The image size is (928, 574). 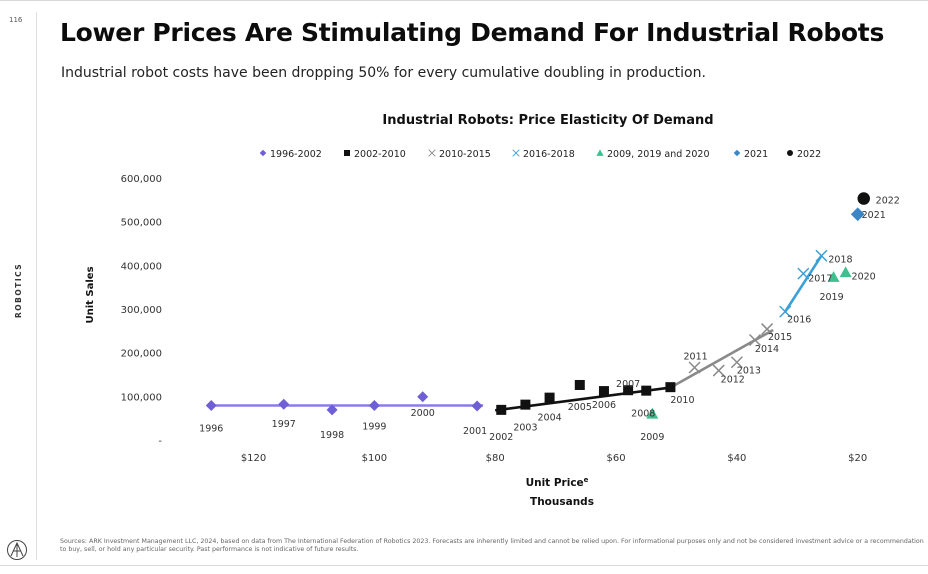 I want to click on point-label-2005: 2005, so click(x=580, y=407).